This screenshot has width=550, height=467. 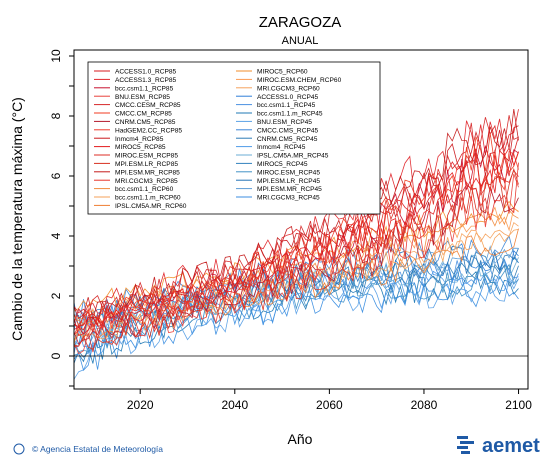 I want to click on aemet-logo-text: aemet, so click(x=511, y=446).